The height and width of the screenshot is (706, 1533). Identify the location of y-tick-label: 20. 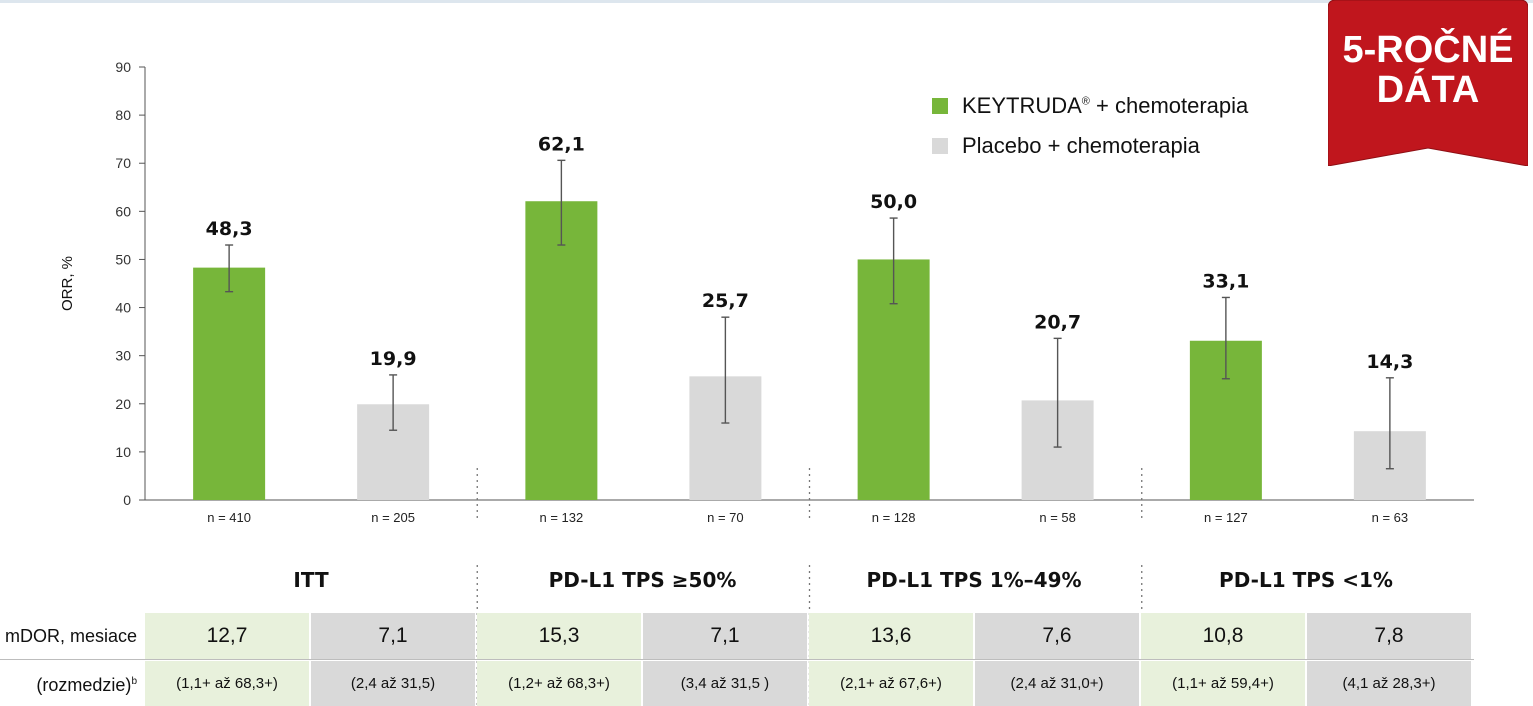
(123, 404).